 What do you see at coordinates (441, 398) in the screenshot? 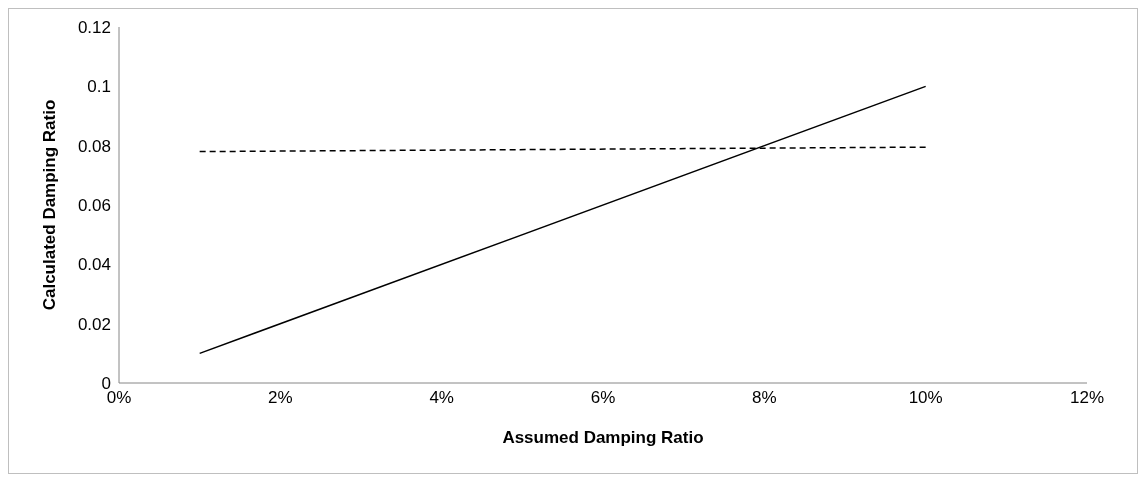
I see `x-tick-label: 4%` at bounding box center [441, 398].